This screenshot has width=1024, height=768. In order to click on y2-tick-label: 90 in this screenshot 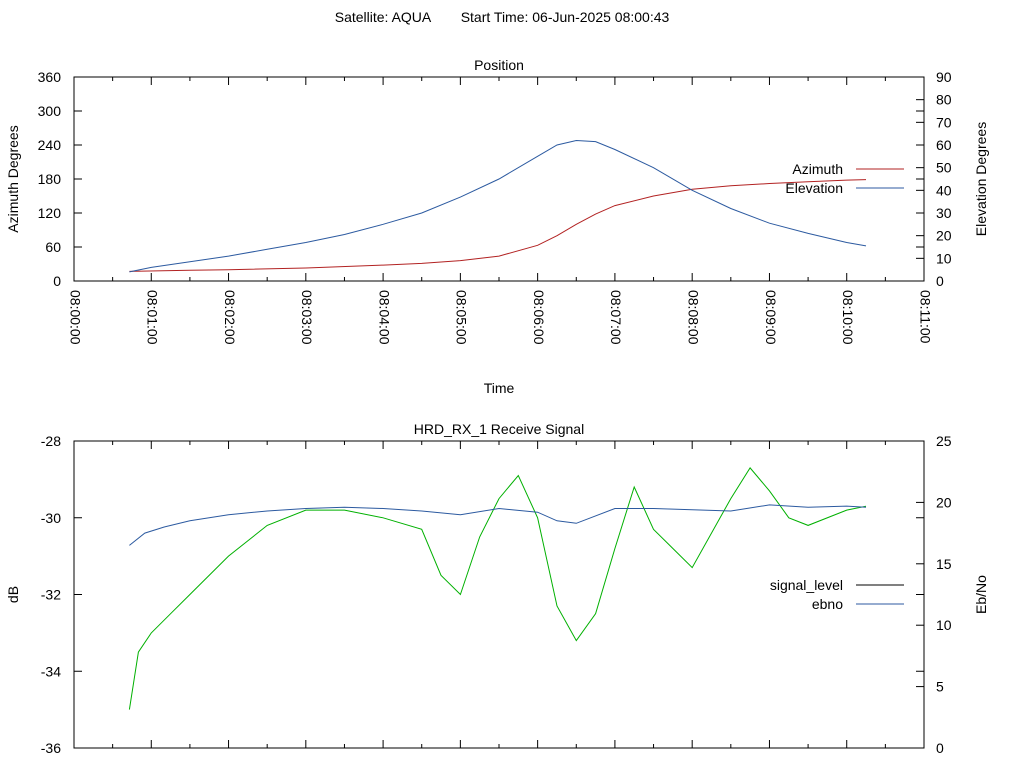, I will do `click(944, 77)`.